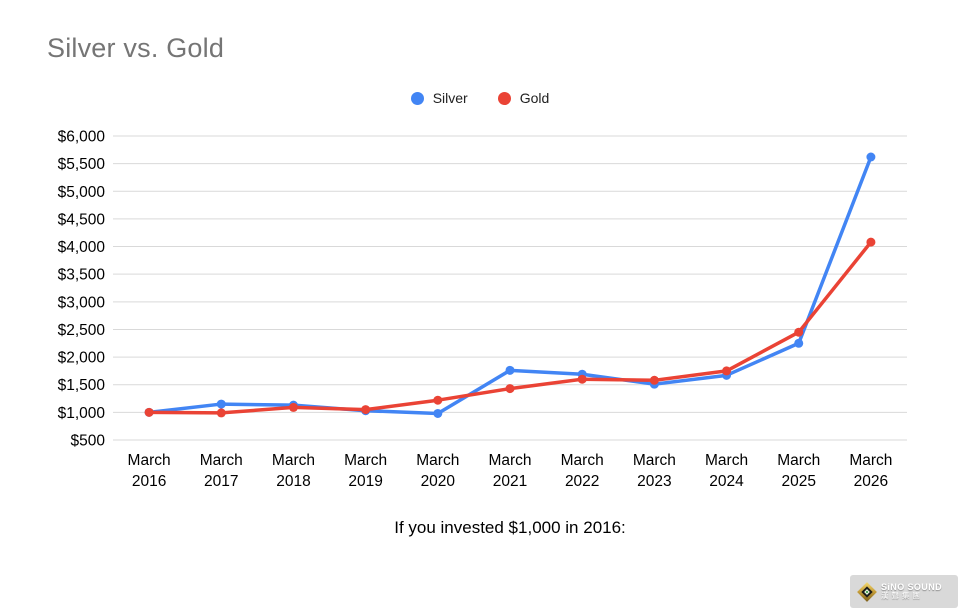 The image size is (960, 611). What do you see at coordinates (912, 587) in the screenshot?
I see `watermark-brand: SiNO SOUND` at bounding box center [912, 587].